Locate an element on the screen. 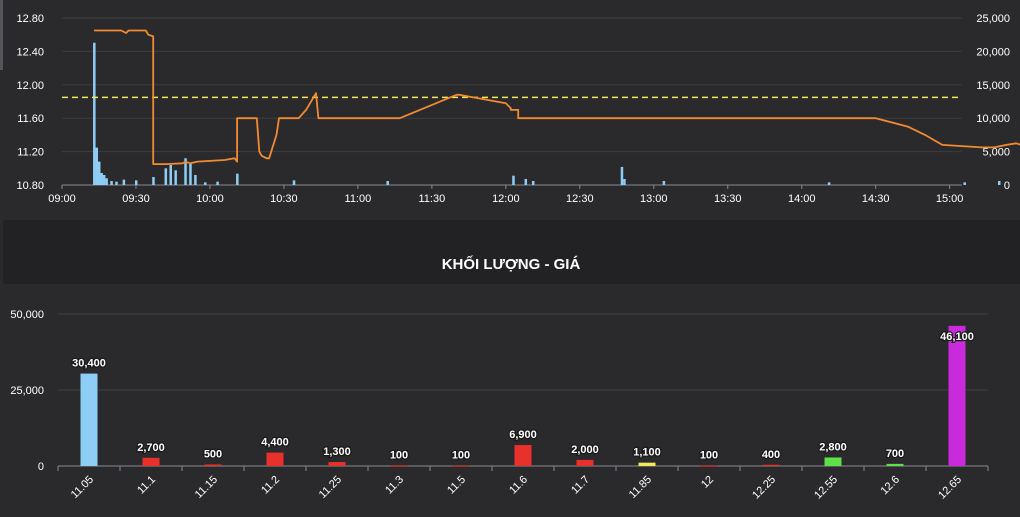 The image size is (1020, 517). chart-title: KHỐI LƯỢNG - GIÁ is located at coordinates (511, 264).